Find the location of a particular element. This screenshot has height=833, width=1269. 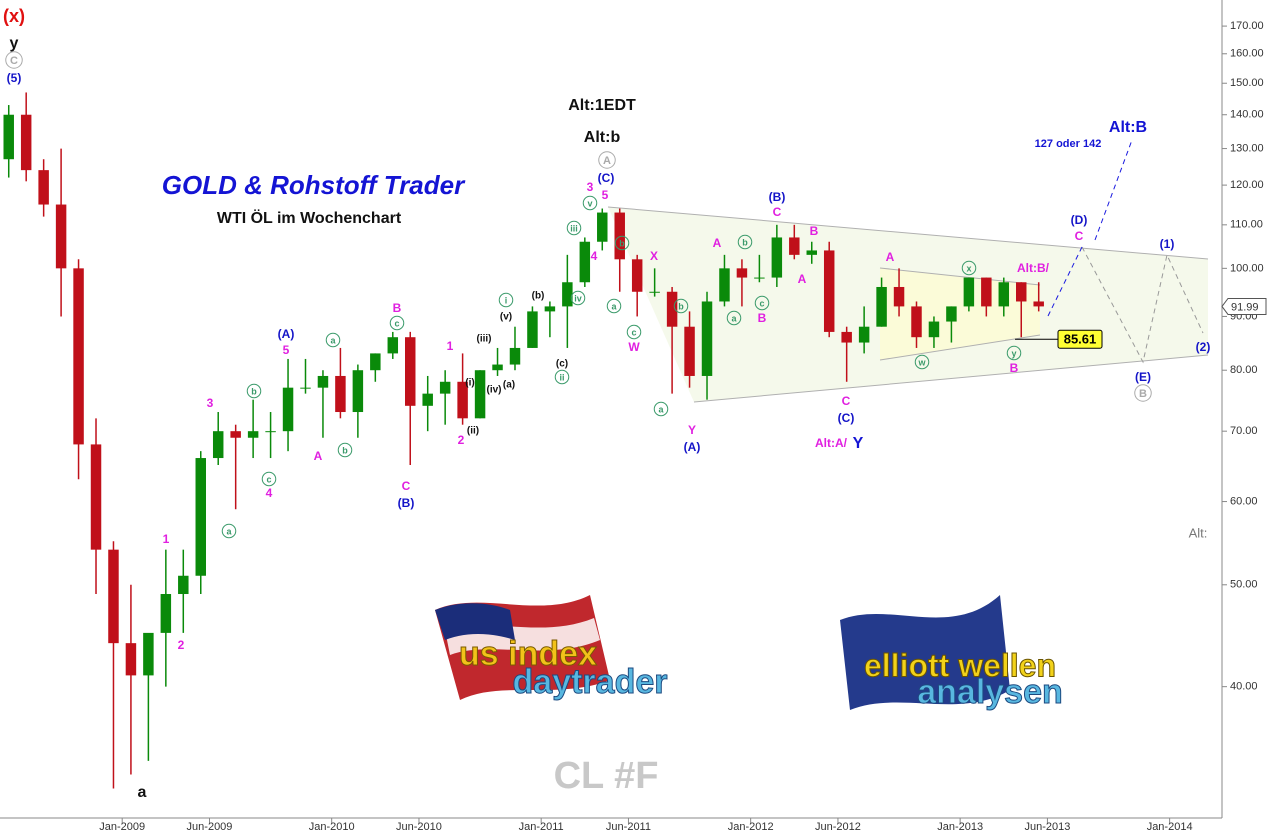

watermark: CL #F is located at coordinates (606, 776).